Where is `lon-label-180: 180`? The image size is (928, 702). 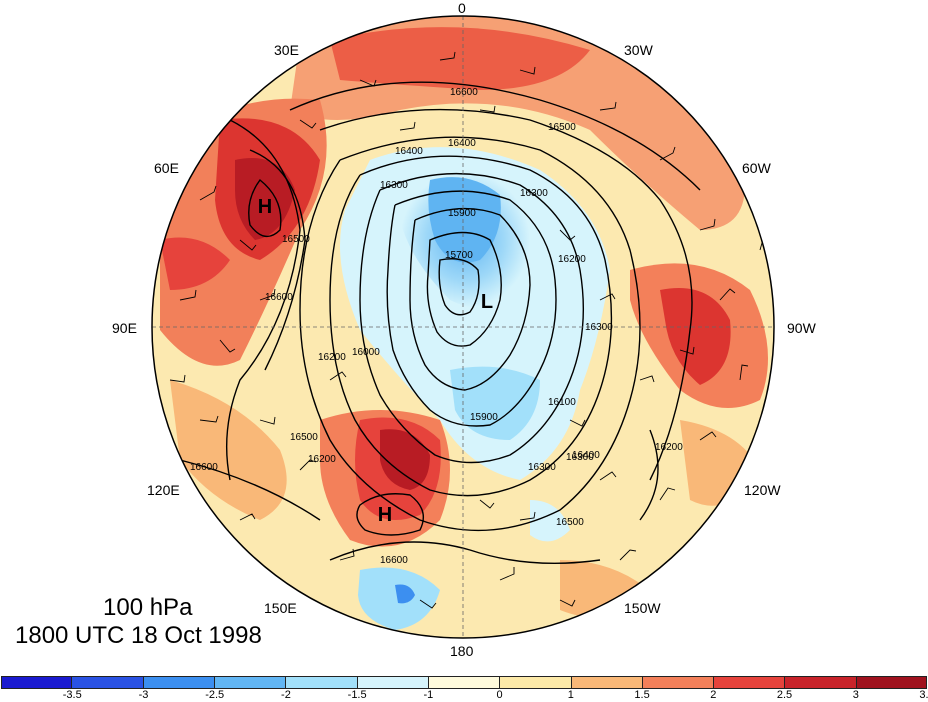 lon-label-180: 180 is located at coordinates (462, 651).